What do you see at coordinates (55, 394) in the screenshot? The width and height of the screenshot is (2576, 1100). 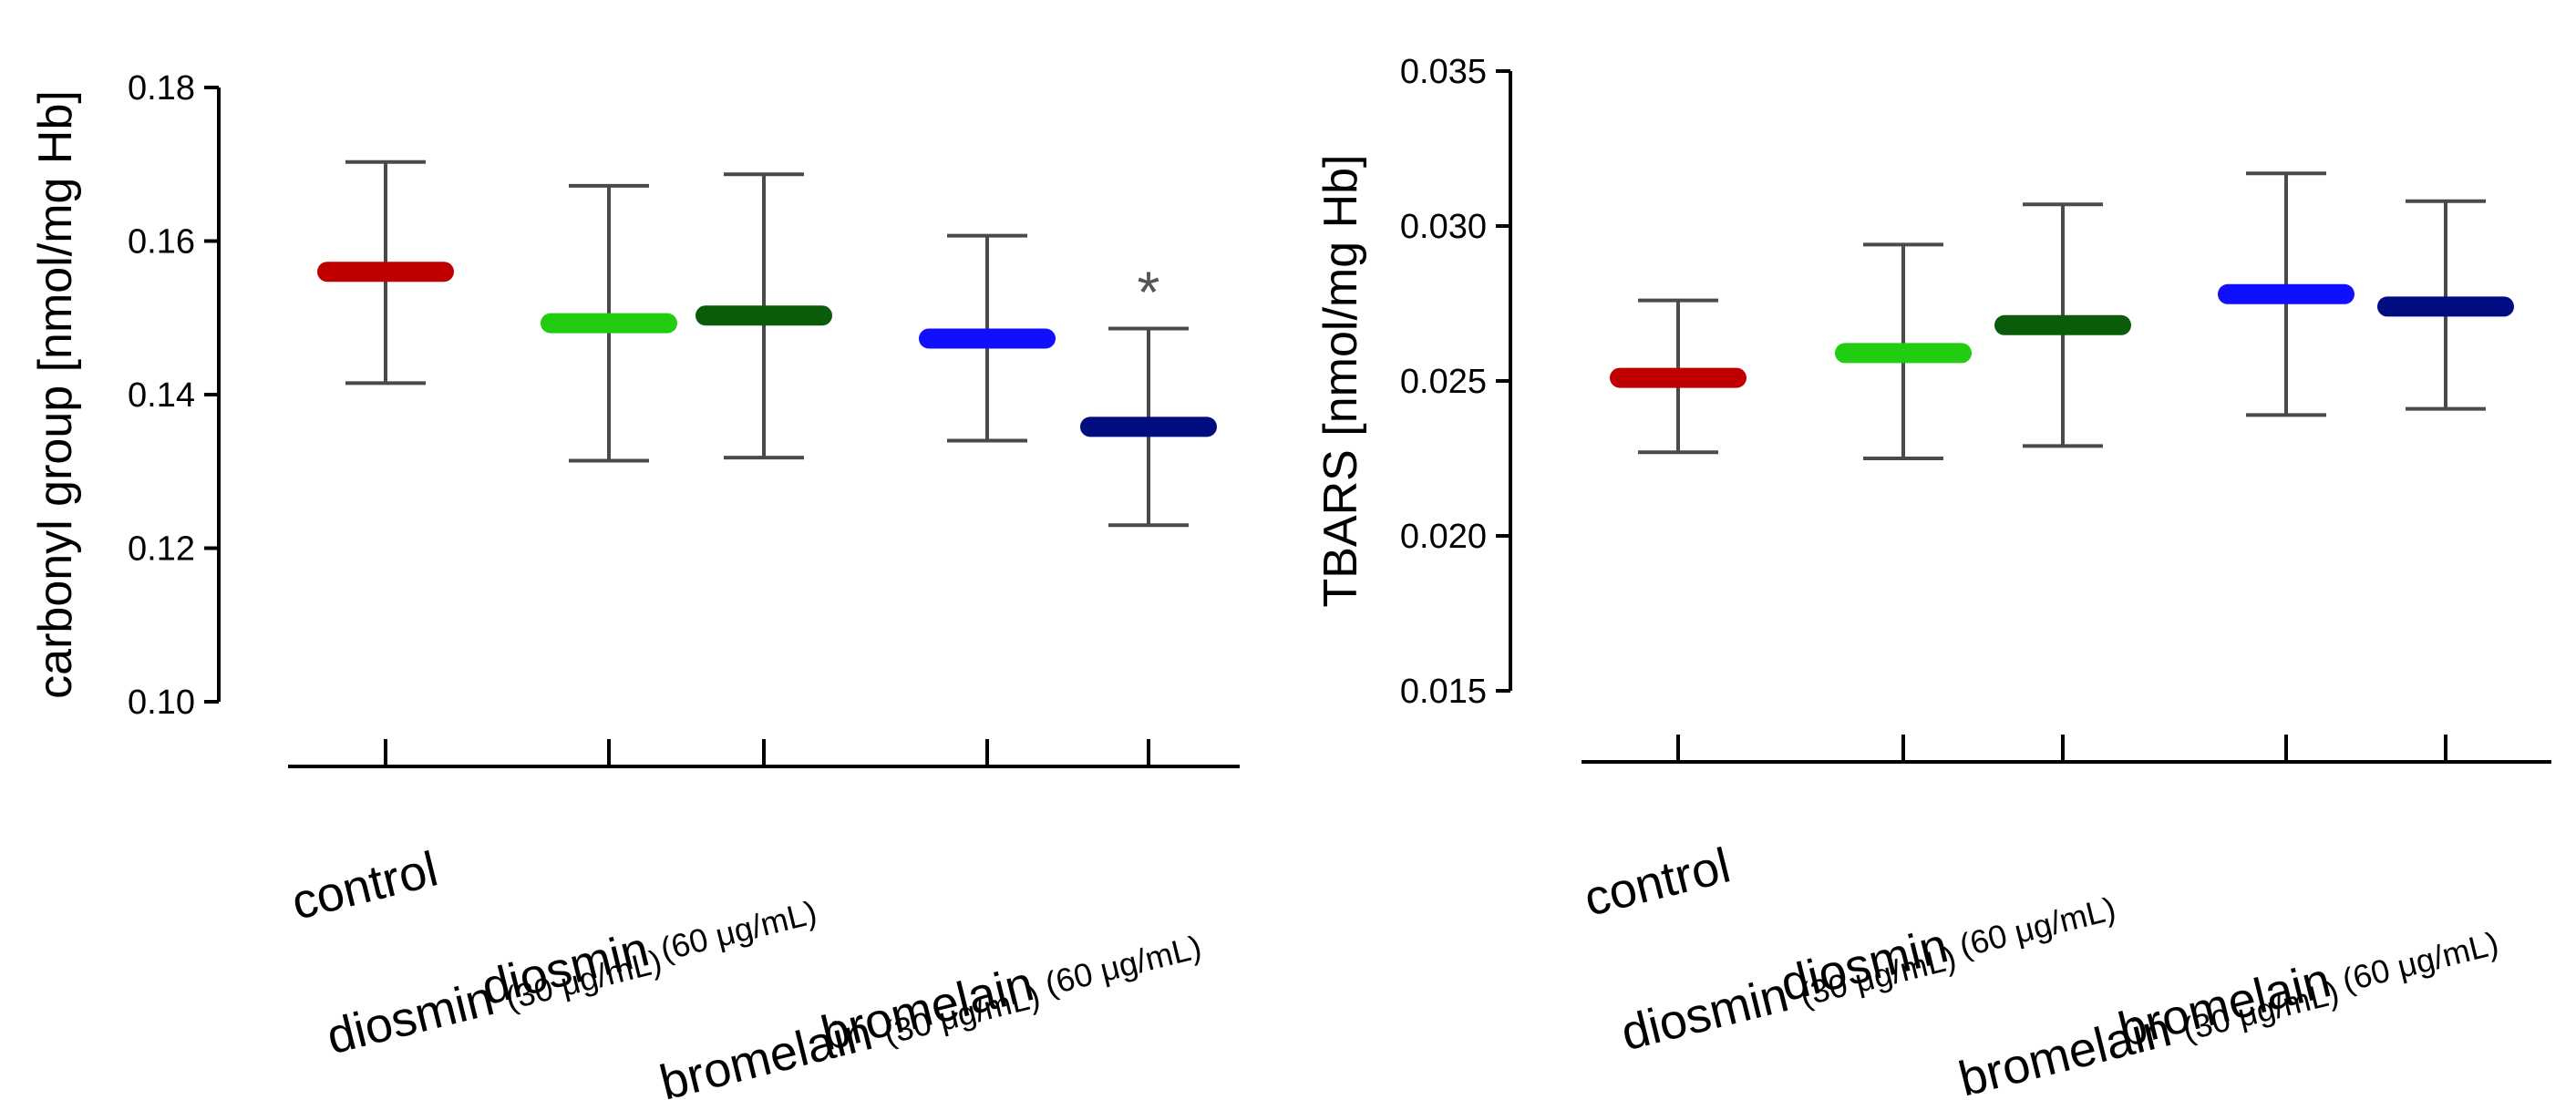 I see `carbonyl-y-axis-title: carbonyl group [nmol/mg Hb]` at bounding box center [55, 394].